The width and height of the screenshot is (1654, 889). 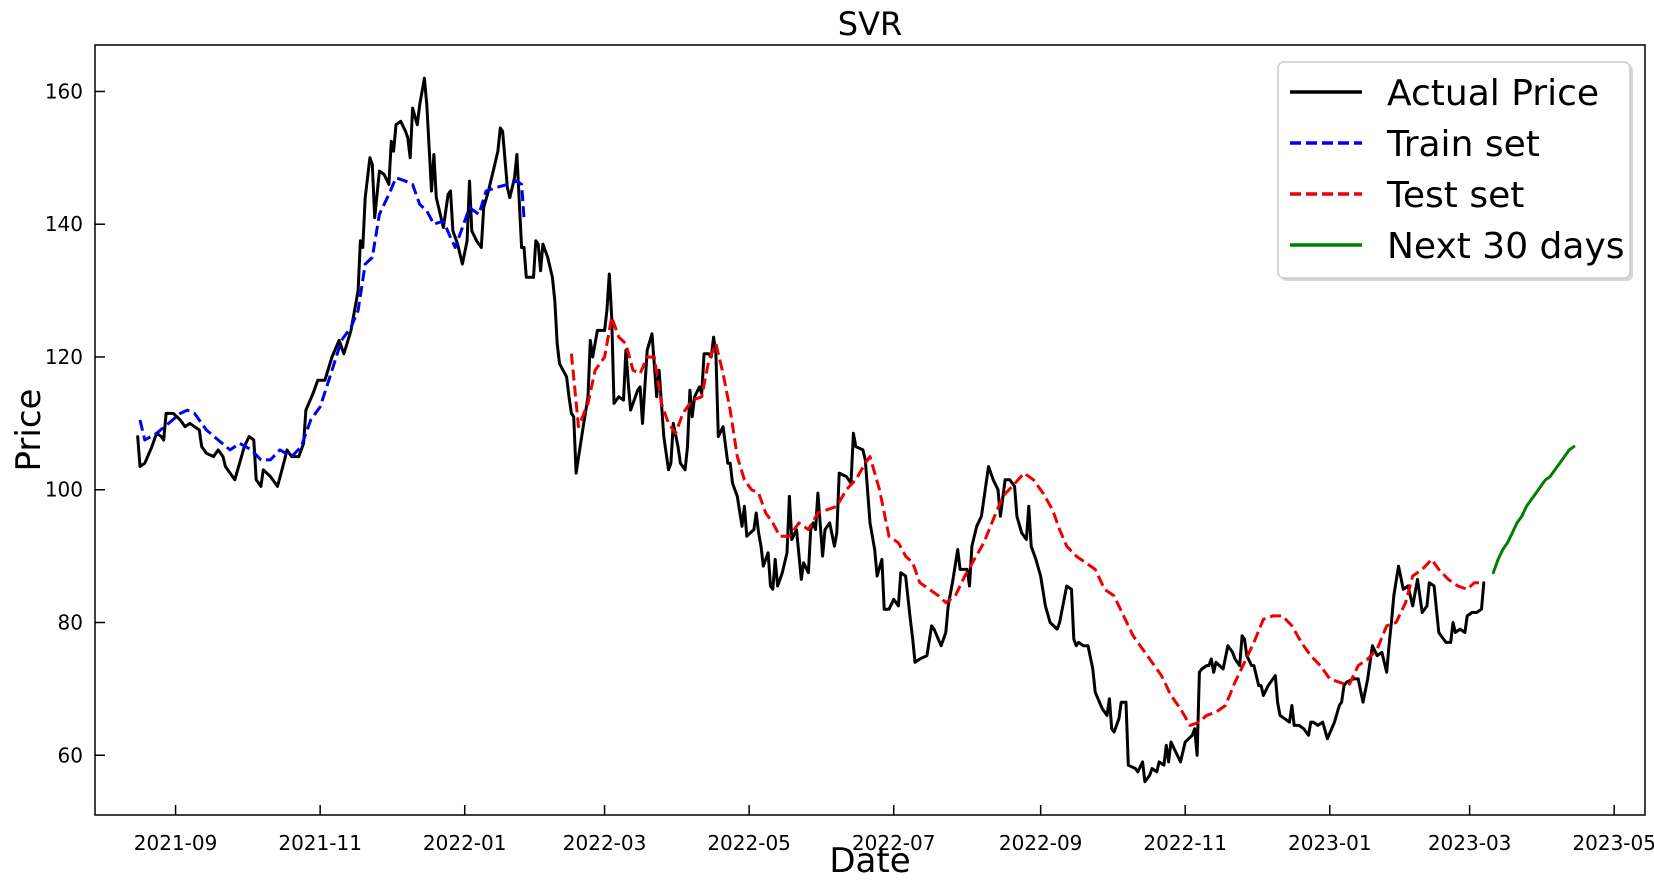 What do you see at coordinates (1330, 843) in the screenshot?
I see `x-tick-label: 2023-01` at bounding box center [1330, 843].